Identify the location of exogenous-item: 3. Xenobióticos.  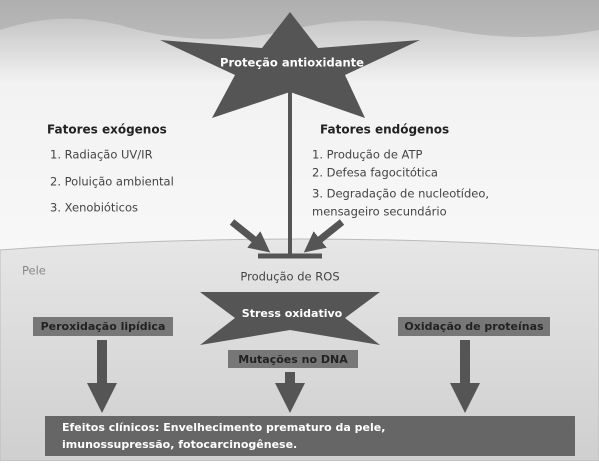
(94, 208).